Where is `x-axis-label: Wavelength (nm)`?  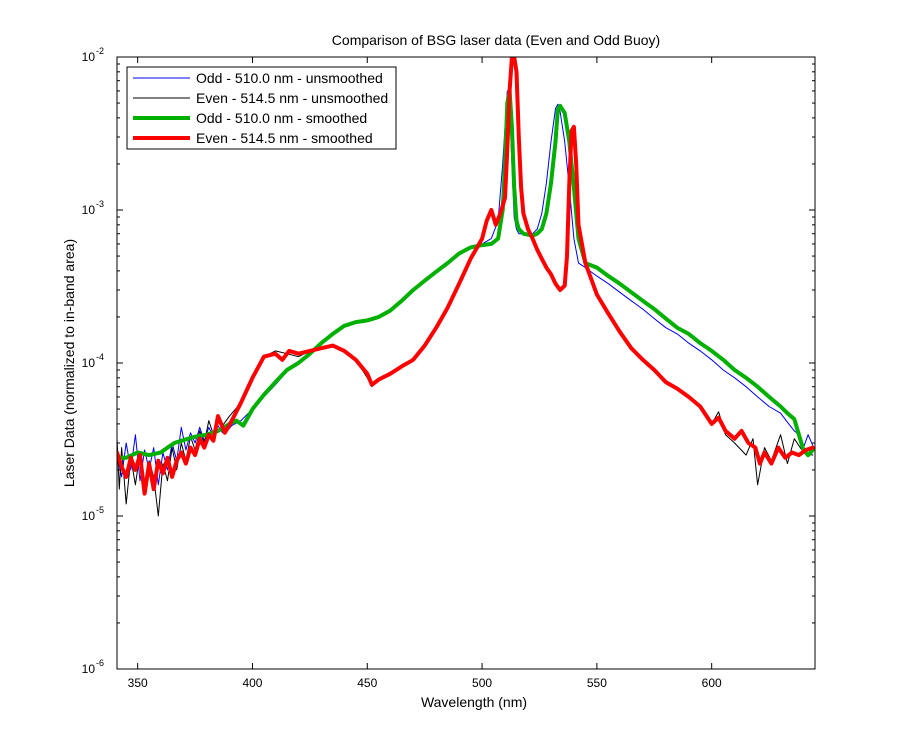
x-axis-label: Wavelength (nm) is located at coordinates (474, 702).